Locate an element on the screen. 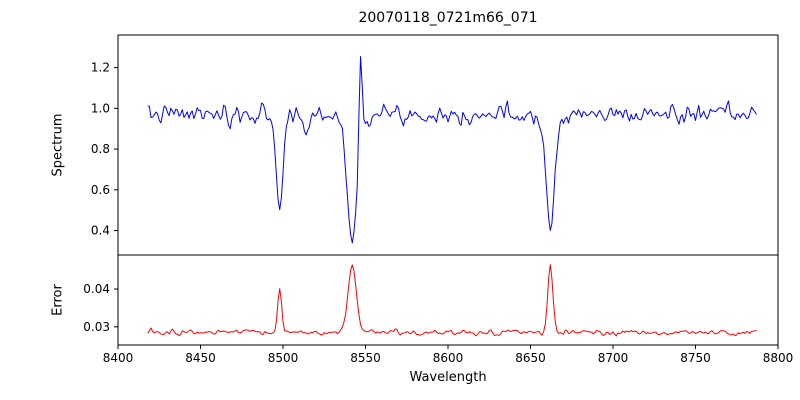 The width and height of the screenshot is (800, 400). y-tick-label: 1.0 is located at coordinates (100, 108).